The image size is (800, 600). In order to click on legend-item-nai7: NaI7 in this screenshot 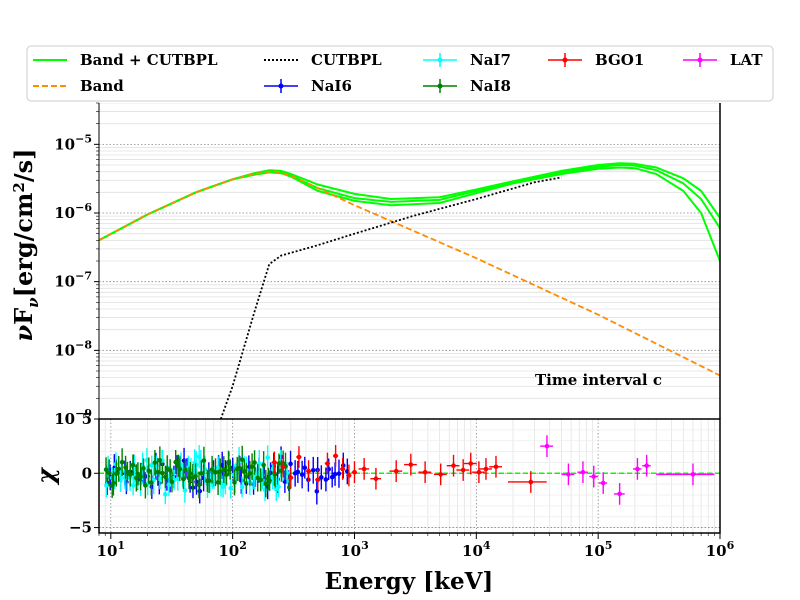, I will do `click(467, 60)`.